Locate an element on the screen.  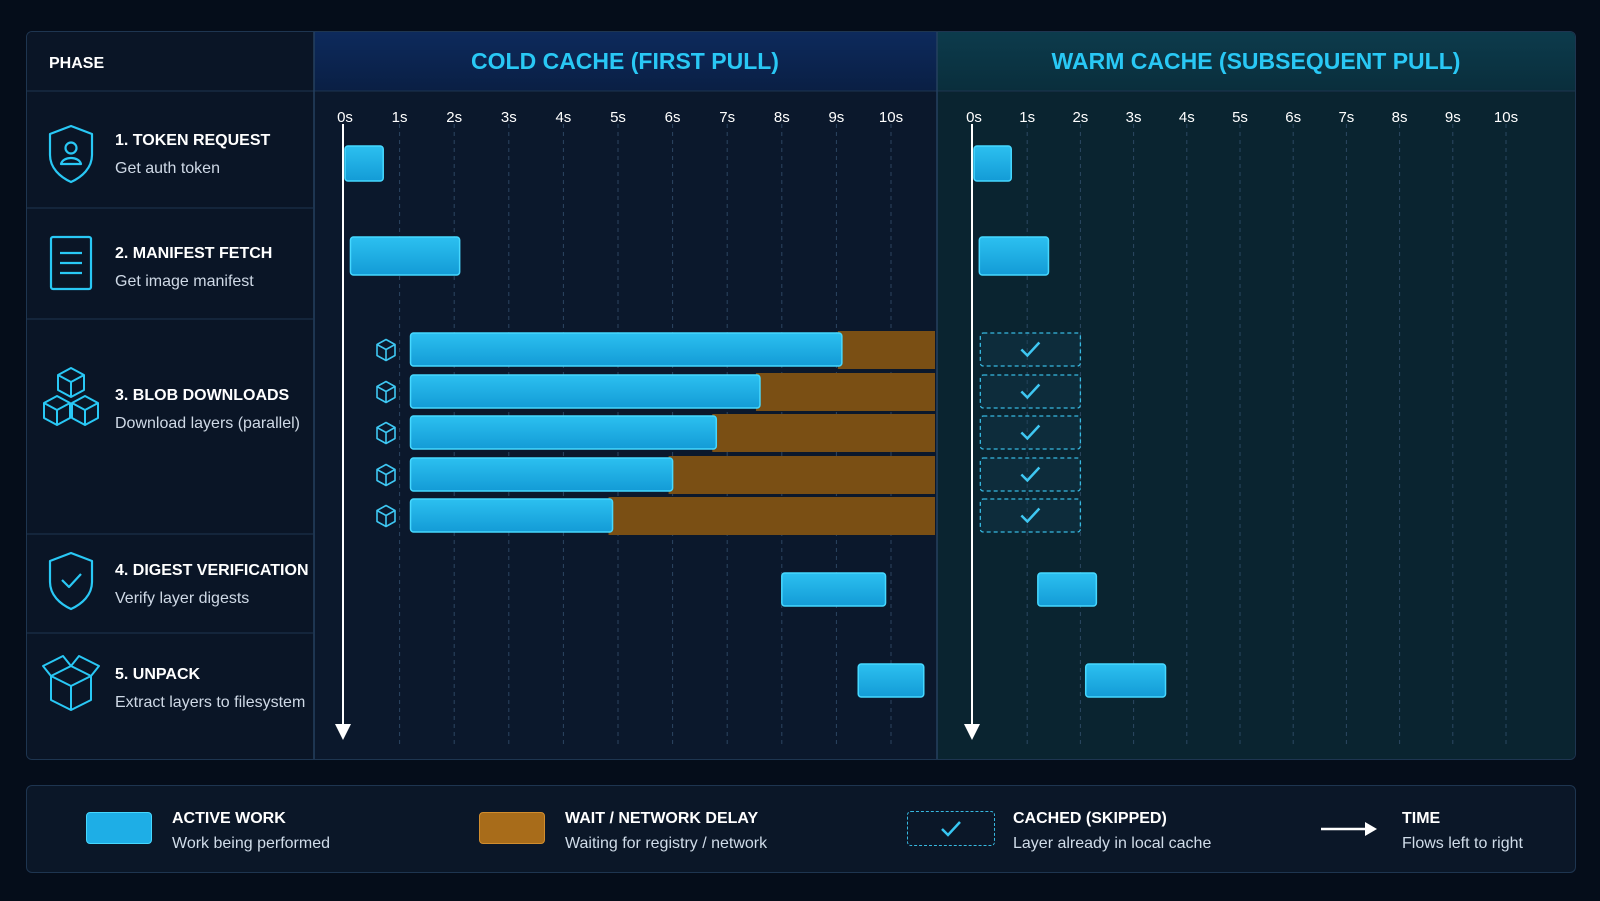
cold-tick-label: 0s is located at coordinates (345, 117).